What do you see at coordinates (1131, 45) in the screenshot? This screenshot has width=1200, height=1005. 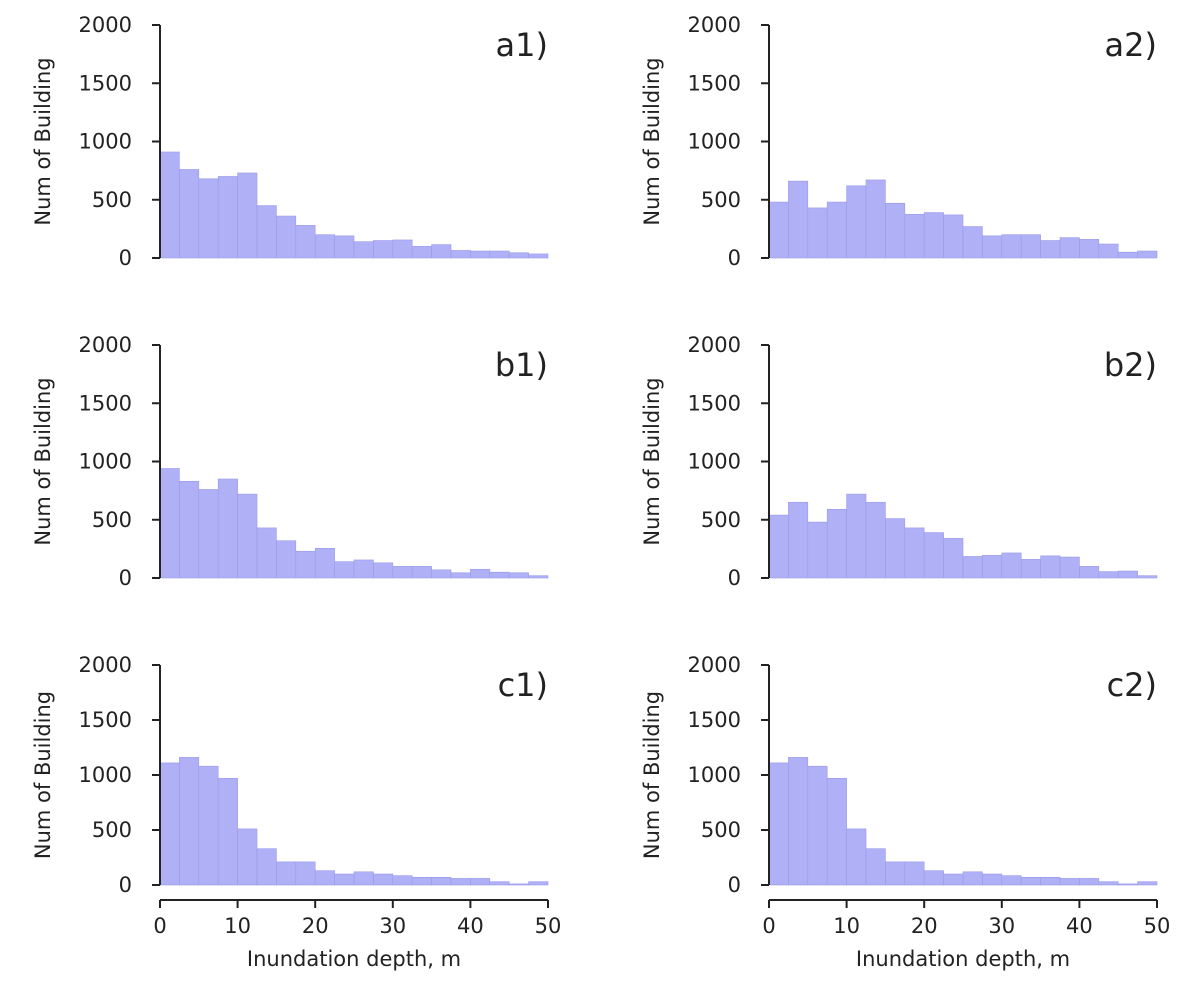 I see `panel-label: a2)` at bounding box center [1131, 45].